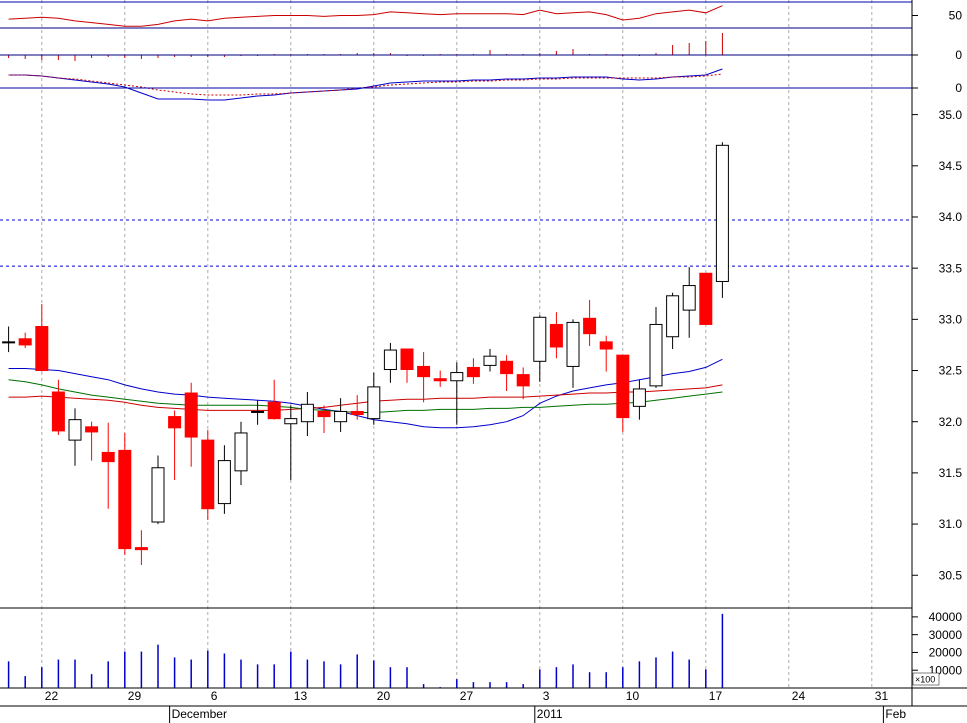 Image resolution: width=967 pixels, height=723 pixels. What do you see at coordinates (951, 371) in the screenshot?
I see `y-tick-label: 32.5` at bounding box center [951, 371].